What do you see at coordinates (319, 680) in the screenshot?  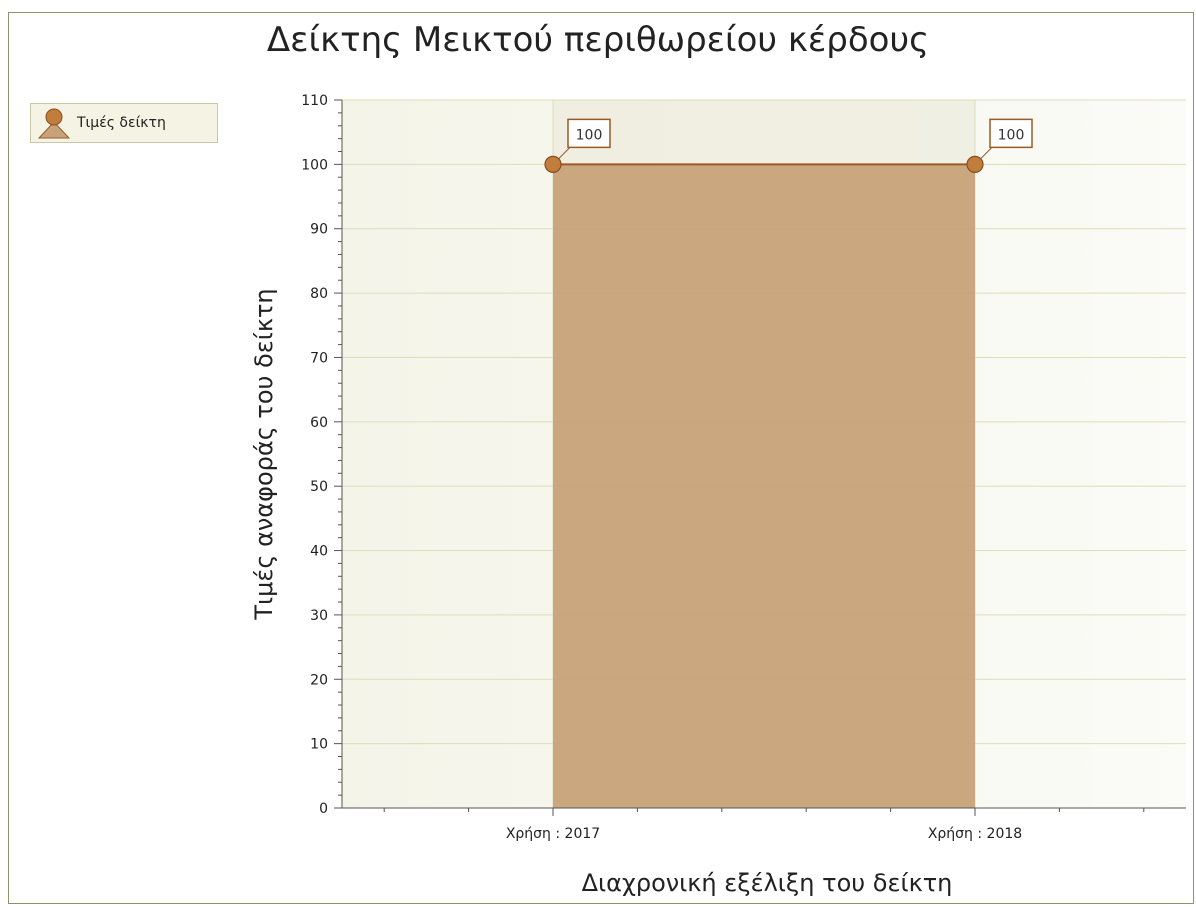 I see `y-tick-label: 20` at bounding box center [319, 680].